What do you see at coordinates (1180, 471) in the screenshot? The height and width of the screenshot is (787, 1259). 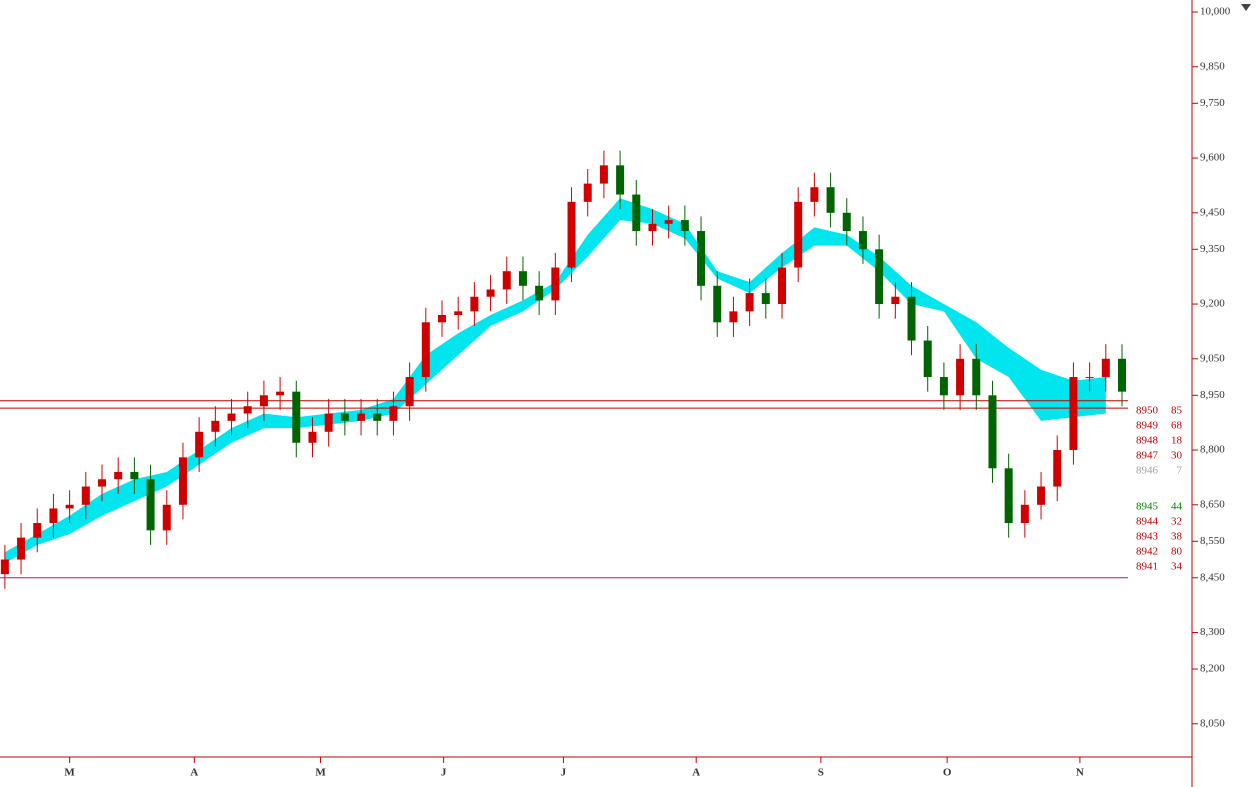 I see `ladder-size: 7` at bounding box center [1180, 471].